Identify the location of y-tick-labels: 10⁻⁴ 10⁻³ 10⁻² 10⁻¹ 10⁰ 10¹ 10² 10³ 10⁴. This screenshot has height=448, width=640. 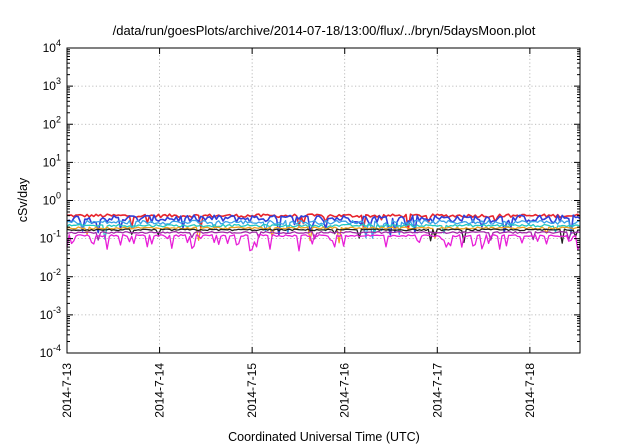
(50, 199).